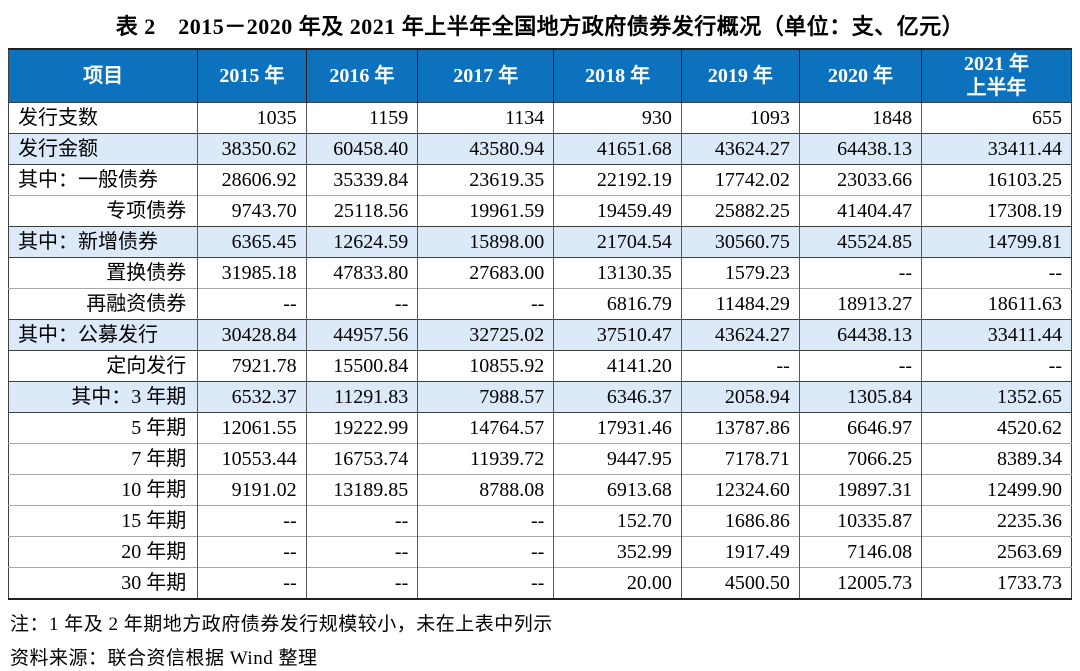 The height and width of the screenshot is (671, 1080). Describe the element at coordinates (860, 521) in the screenshot. I see `cell-value: 10335.87` at that location.